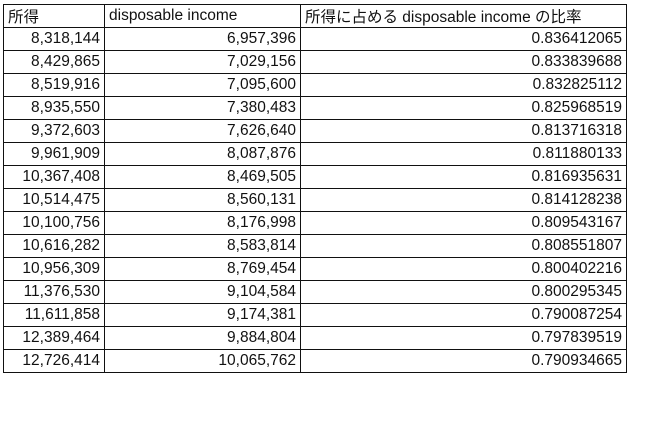  Describe the element at coordinates (202, 292) in the screenshot. I see `cell-disposable-income: 9,104,584` at that location.